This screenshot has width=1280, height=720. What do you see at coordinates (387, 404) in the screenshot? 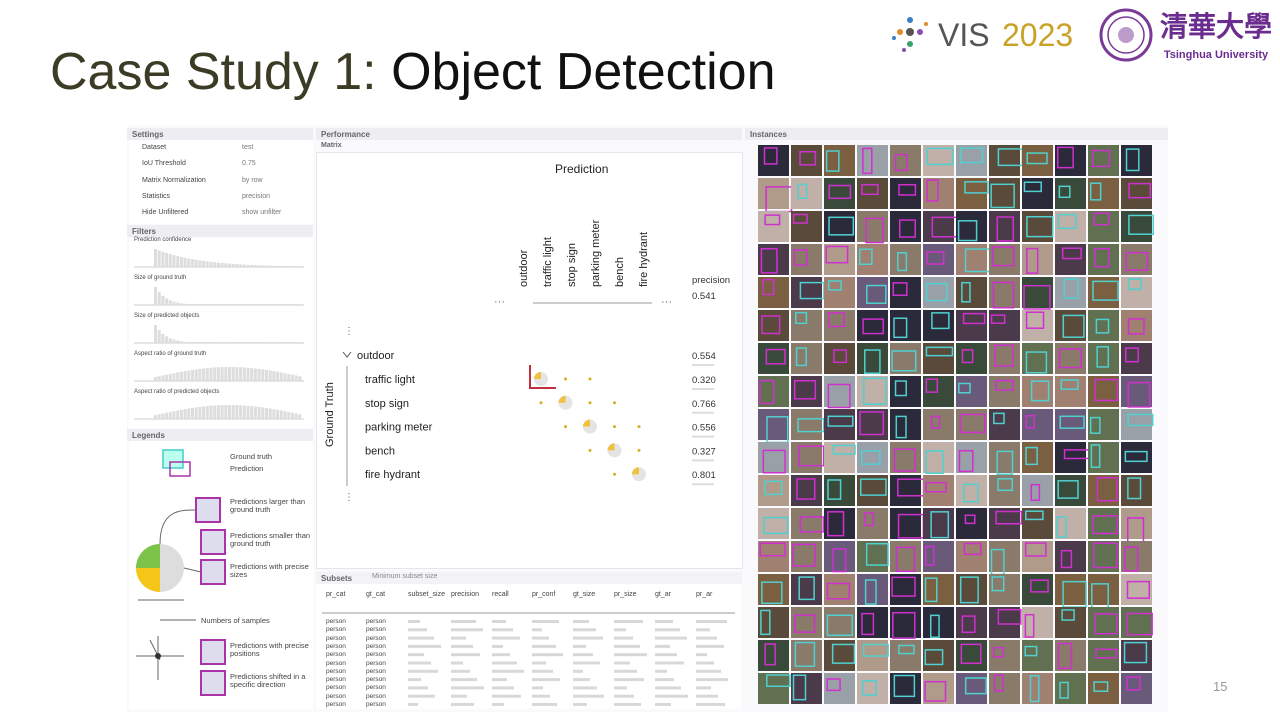
I see `row-label: stop sign` at bounding box center [387, 404].